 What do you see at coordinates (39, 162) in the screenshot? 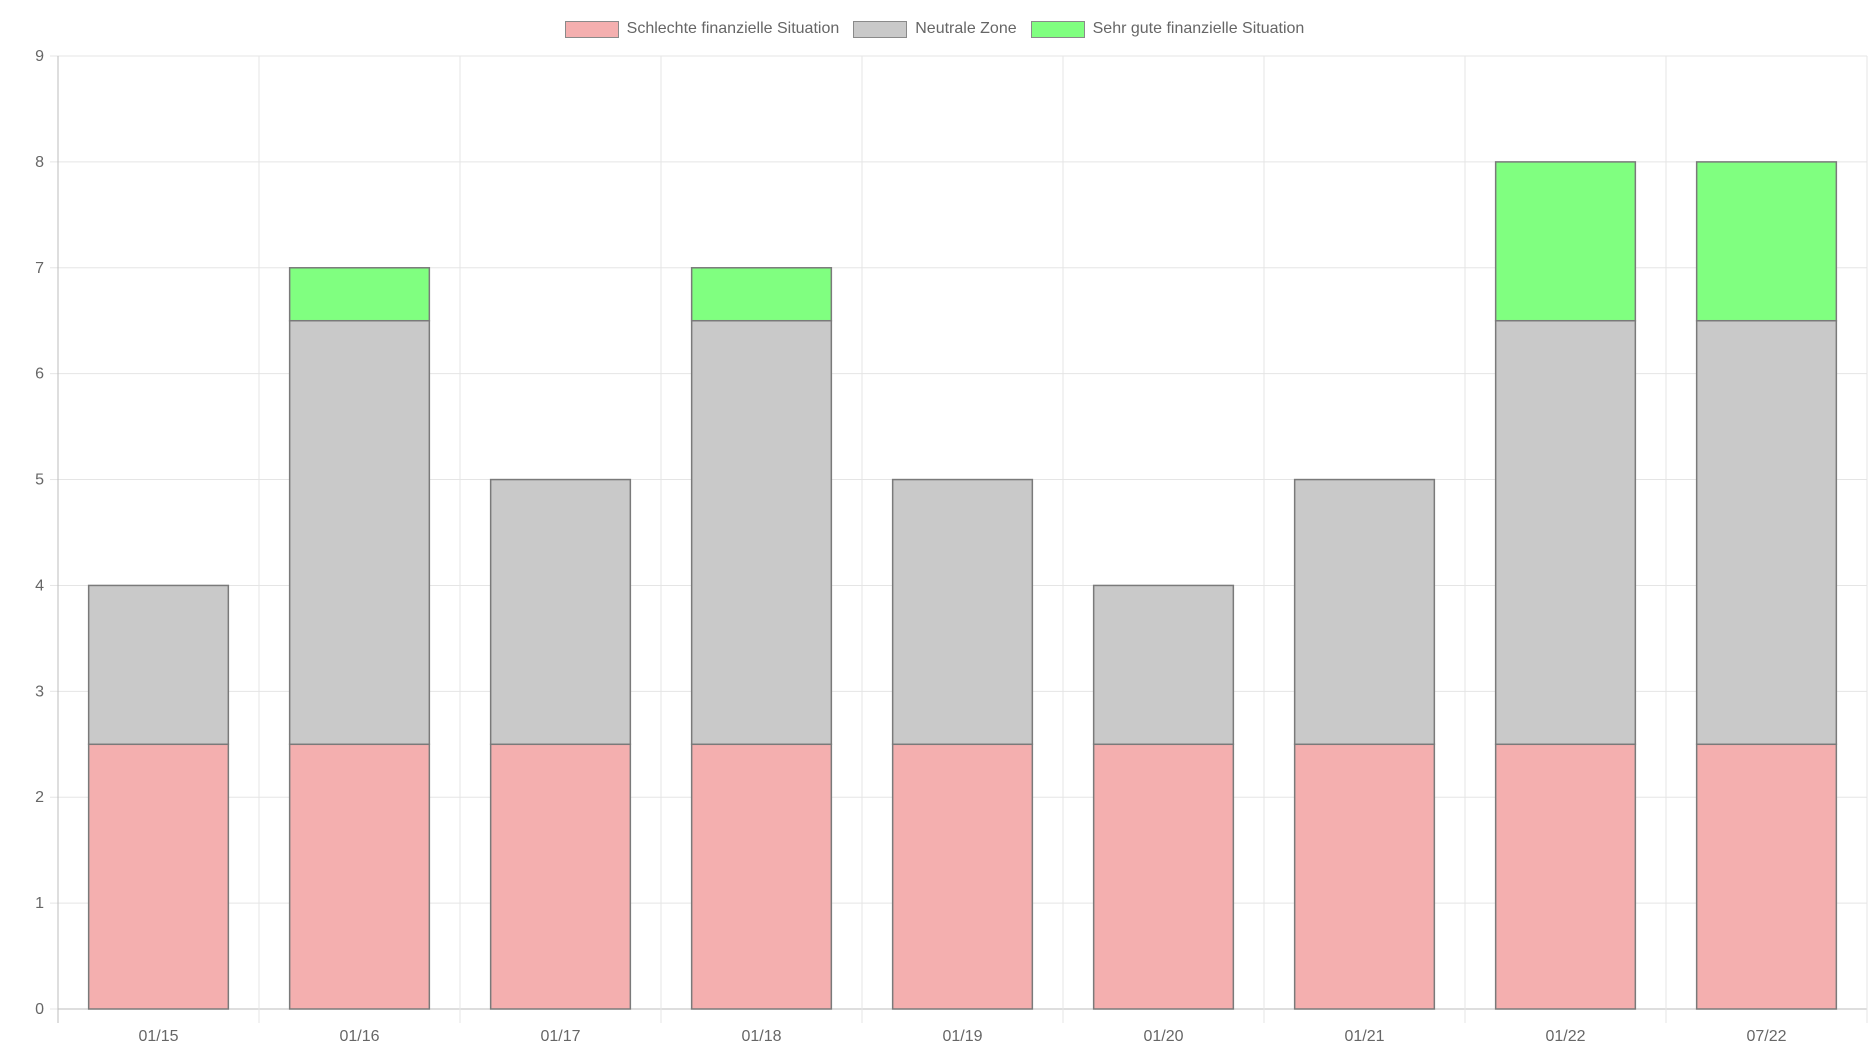
I see `y-tick-label: 8` at bounding box center [39, 162].